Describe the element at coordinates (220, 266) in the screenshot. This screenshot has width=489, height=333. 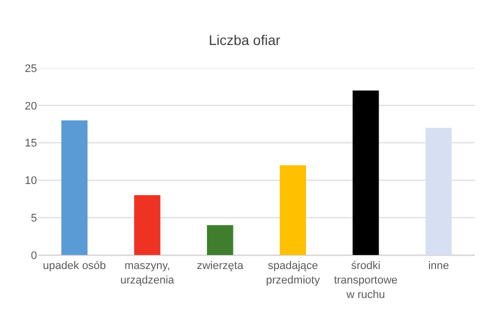
I see `x-tick-label: zwierzęta` at that location.